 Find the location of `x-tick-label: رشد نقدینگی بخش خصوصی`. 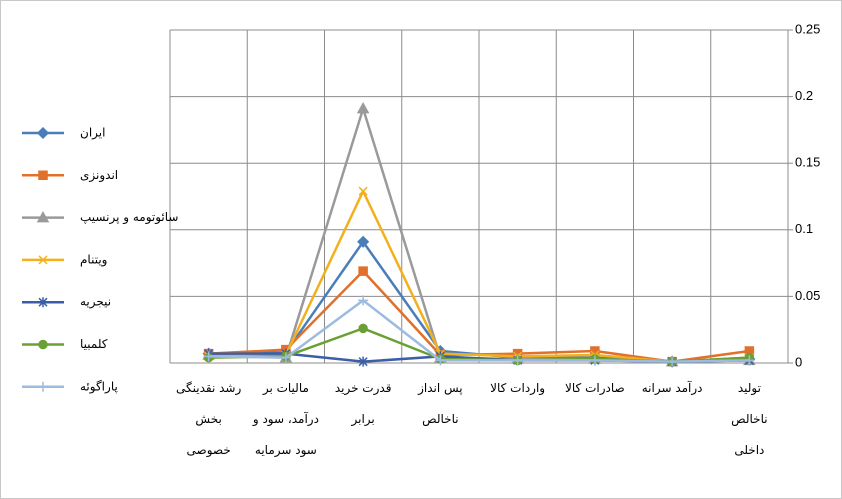

x-tick-label: رشد نقدینگی بخش خصوصی is located at coordinates (208, 419).